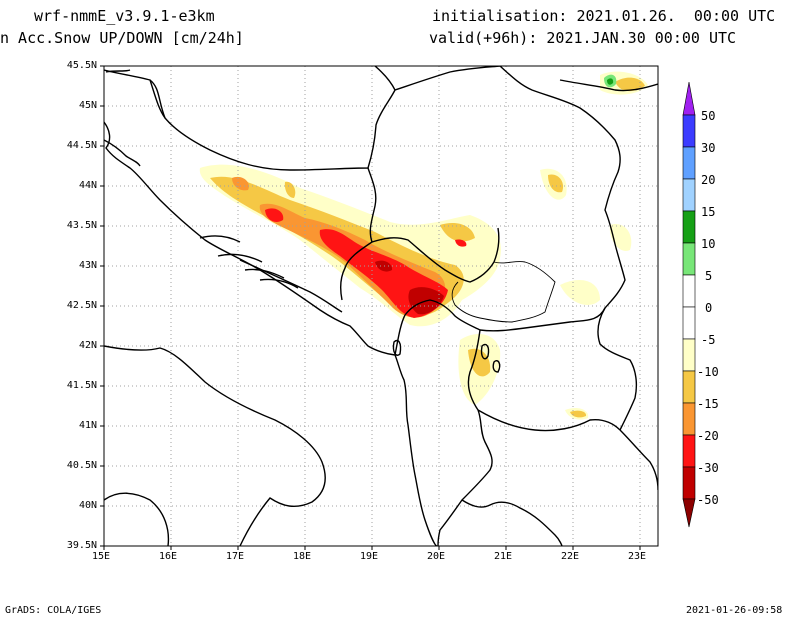  Describe the element at coordinates (568, 248) in the screenshot. I see `serbia-romania-border` at that location.